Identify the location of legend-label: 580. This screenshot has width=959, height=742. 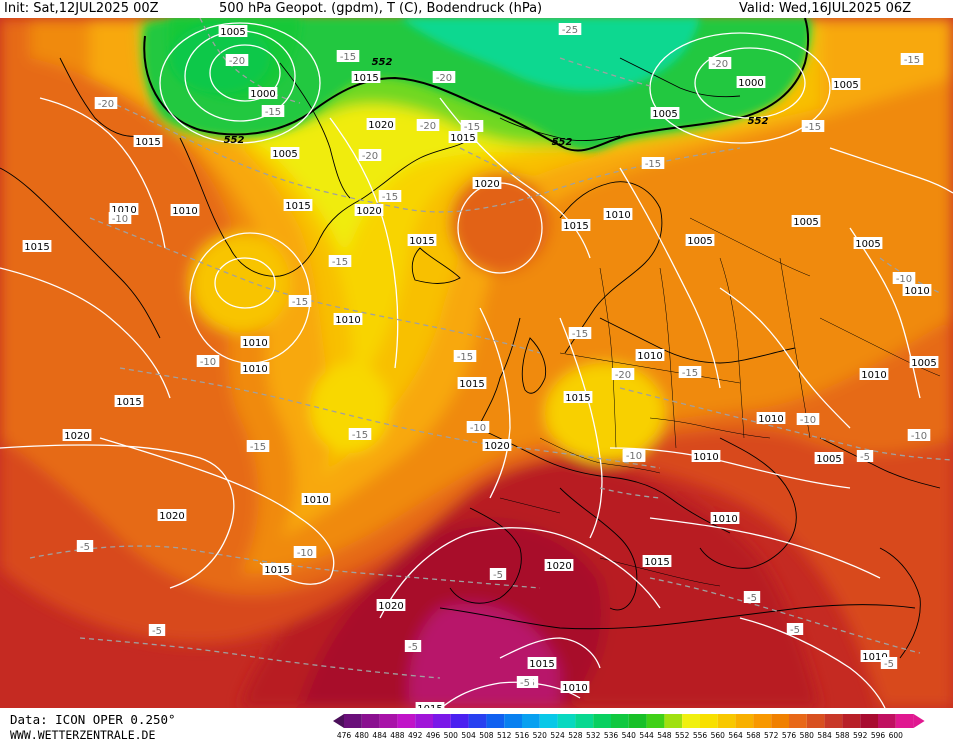
(807, 735).